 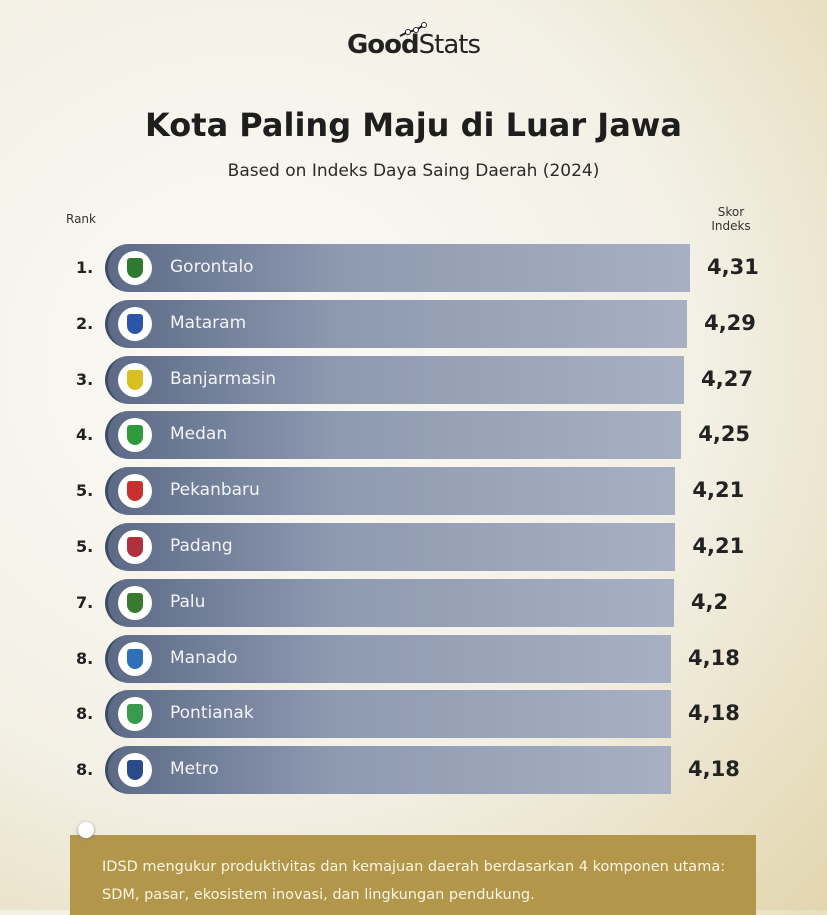 I want to click on city-label: Gorontalo, so click(x=212, y=267).